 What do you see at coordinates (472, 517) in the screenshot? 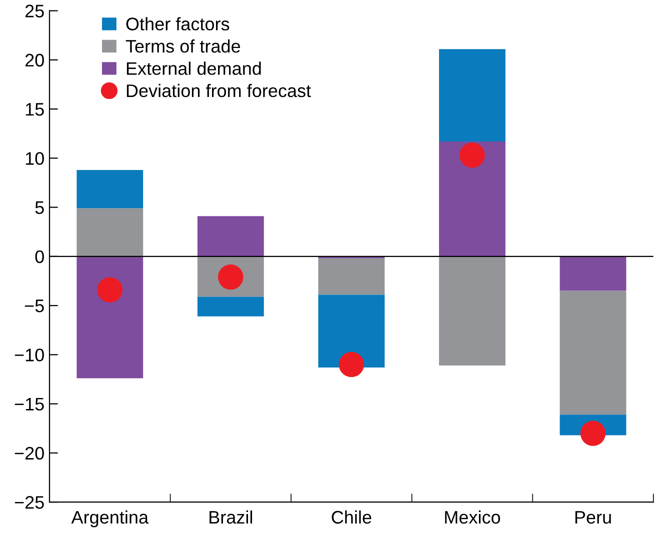
I see `x-tick-label: Mexico` at bounding box center [472, 517].